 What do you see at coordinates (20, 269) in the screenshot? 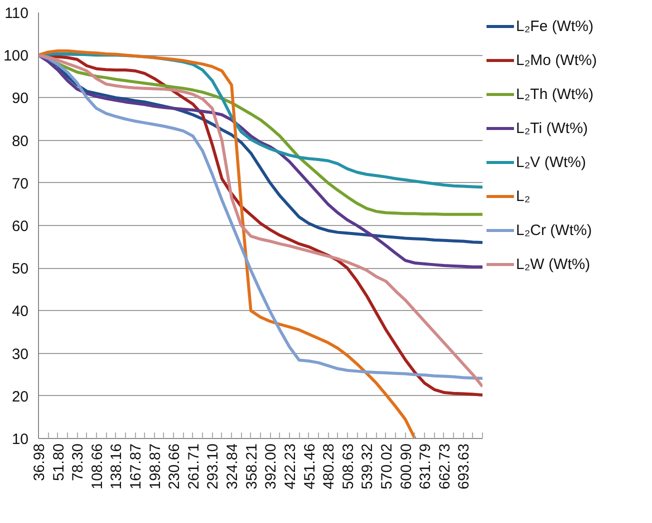
I see `y-tick-label: 50` at bounding box center [20, 269].